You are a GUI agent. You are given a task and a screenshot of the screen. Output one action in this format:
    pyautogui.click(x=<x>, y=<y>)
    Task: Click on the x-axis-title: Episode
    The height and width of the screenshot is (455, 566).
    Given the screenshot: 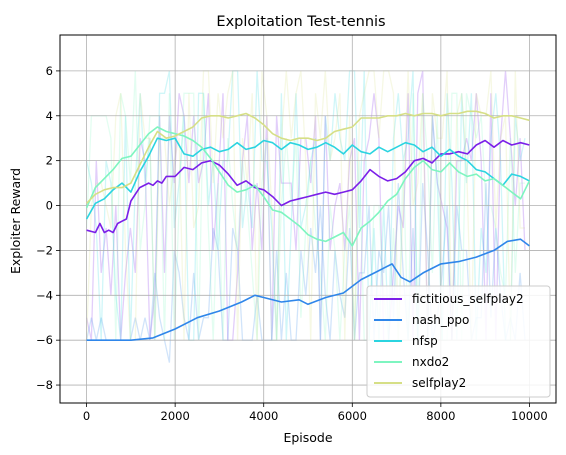 What is the action you would take?
    pyautogui.click(x=307, y=437)
    